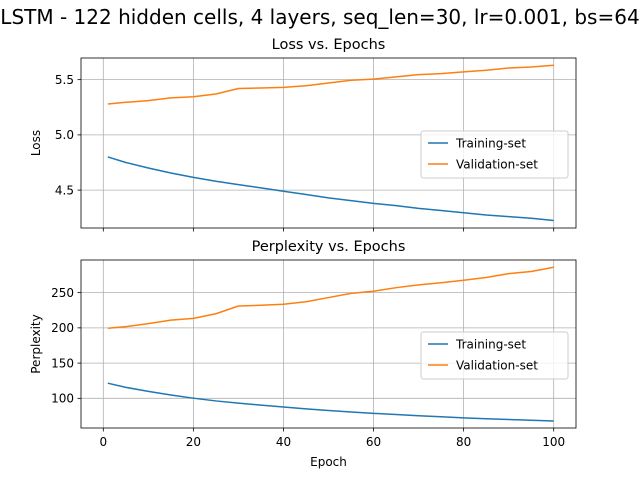 Image resolution: width=640 pixels, height=480 pixels. I want to click on x-tick-label: 40, so click(283, 442).